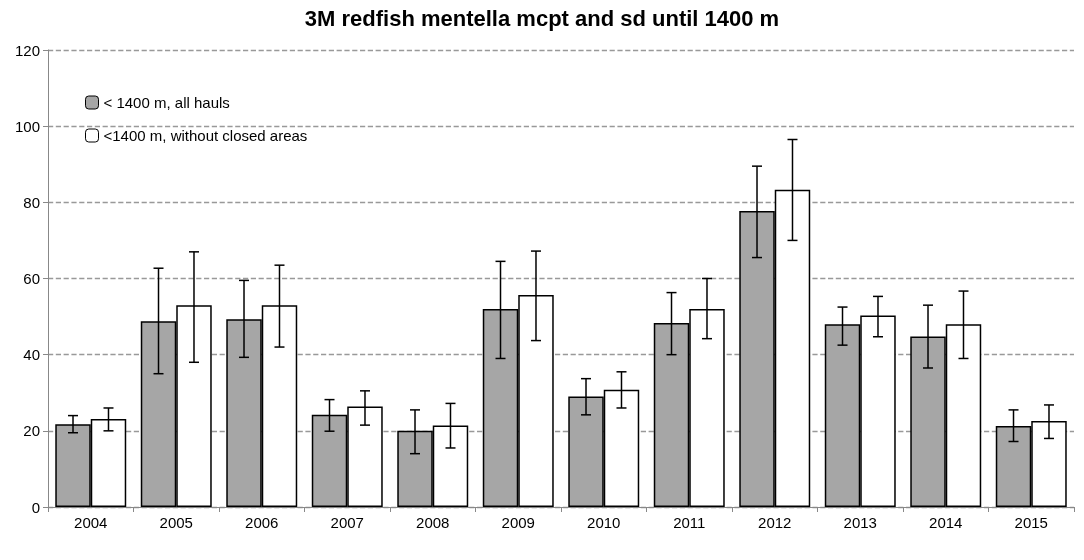 The width and height of the screenshot is (1084, 560). I want to click on x-tick-label: 2005, so click(176, 522).